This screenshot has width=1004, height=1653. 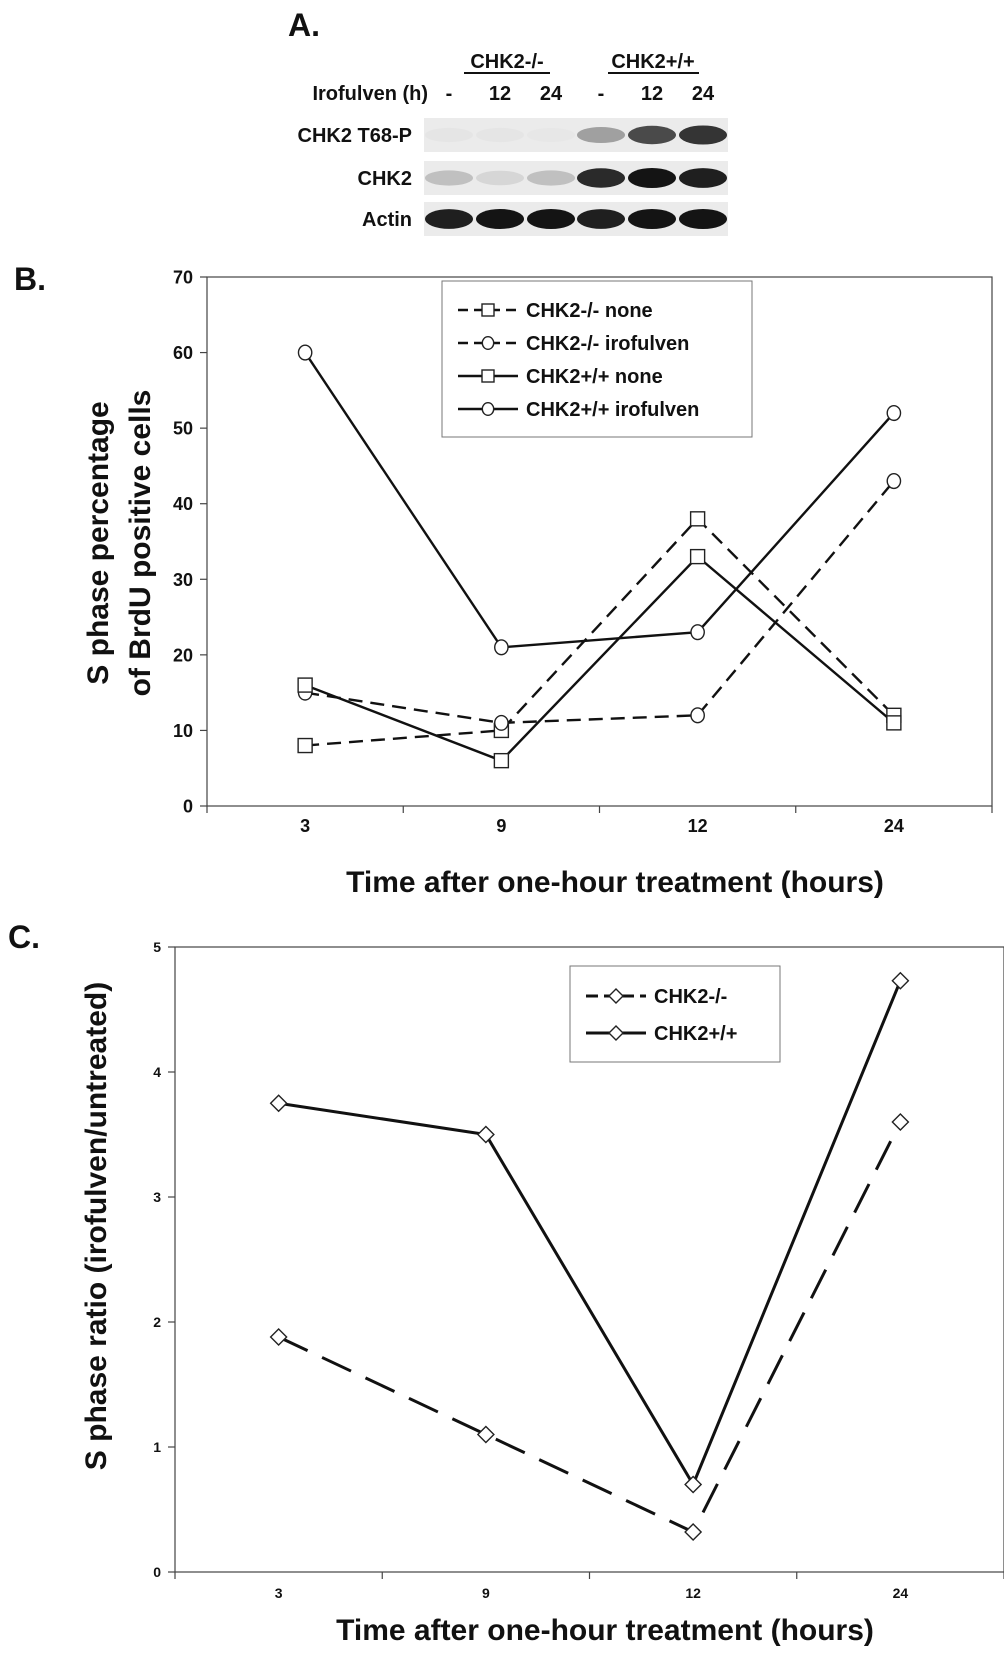 What do you see at coordinates (690, 997) in the screenshot?
I see `legend-label: CHK2-/-` at bounding box center [690, 997].